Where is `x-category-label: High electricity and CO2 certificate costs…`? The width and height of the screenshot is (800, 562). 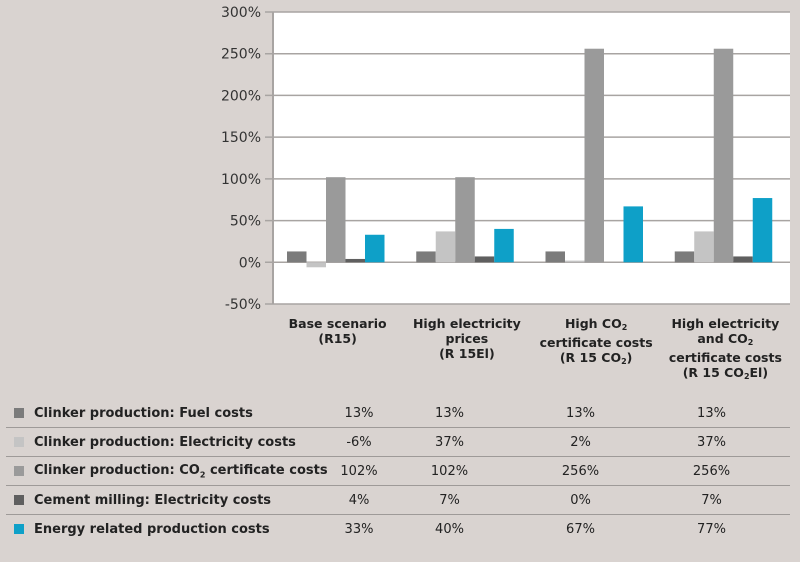 x-category-label: High electricity and CO2 certificate costs… is located at coordinates (725, 348).